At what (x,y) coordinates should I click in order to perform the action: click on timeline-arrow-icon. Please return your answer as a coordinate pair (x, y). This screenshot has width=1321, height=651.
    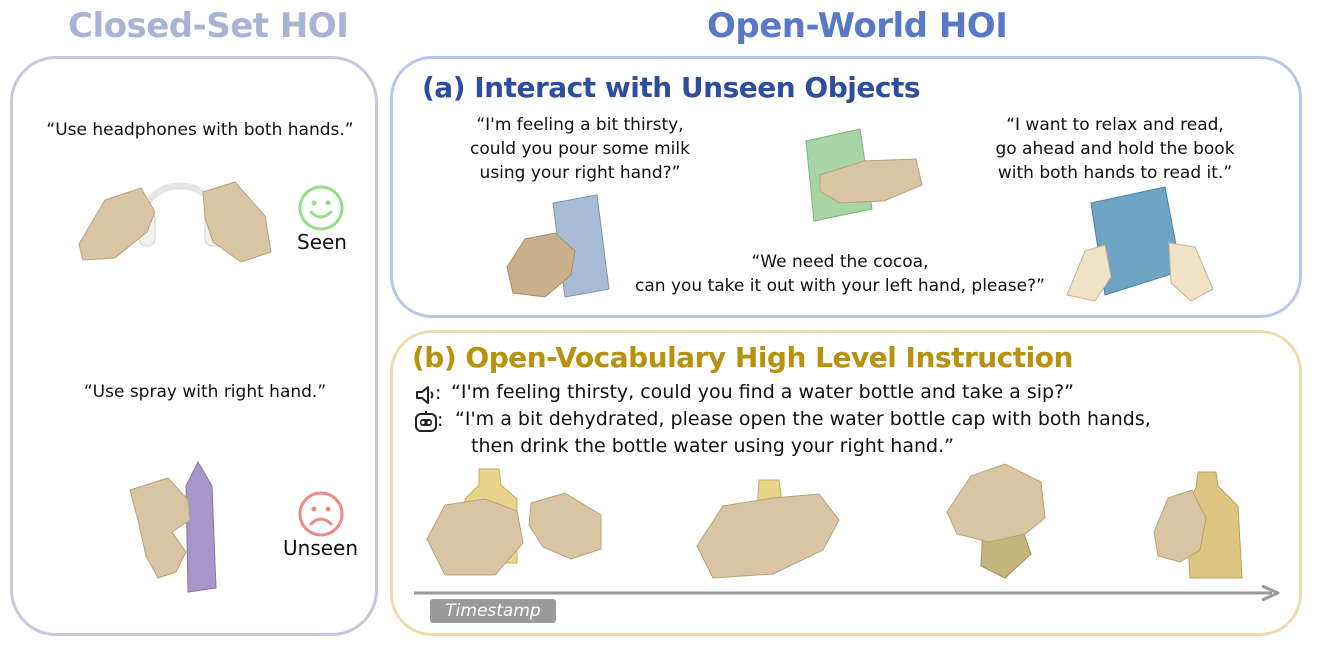
    Looking at the image, I should click on (847, 593).